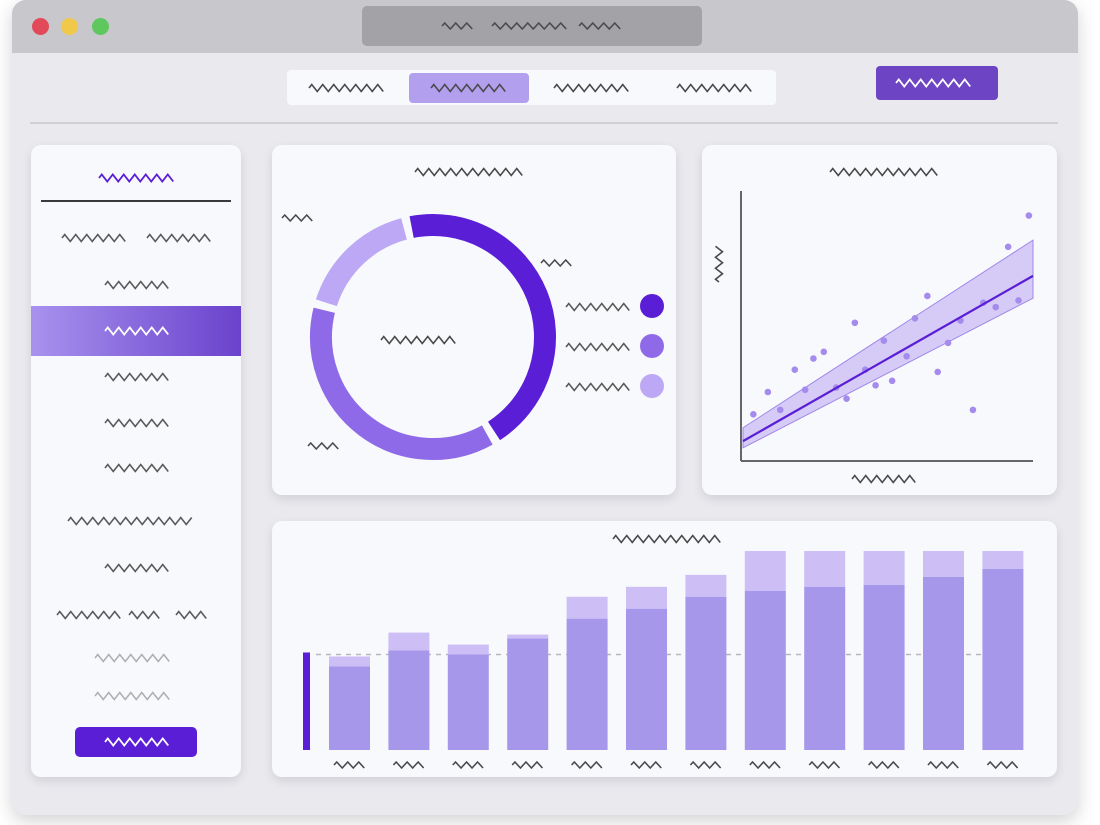  Describe the element at coordinates (883, 479) in the screenshot. I see `x-axis-label` at that location.